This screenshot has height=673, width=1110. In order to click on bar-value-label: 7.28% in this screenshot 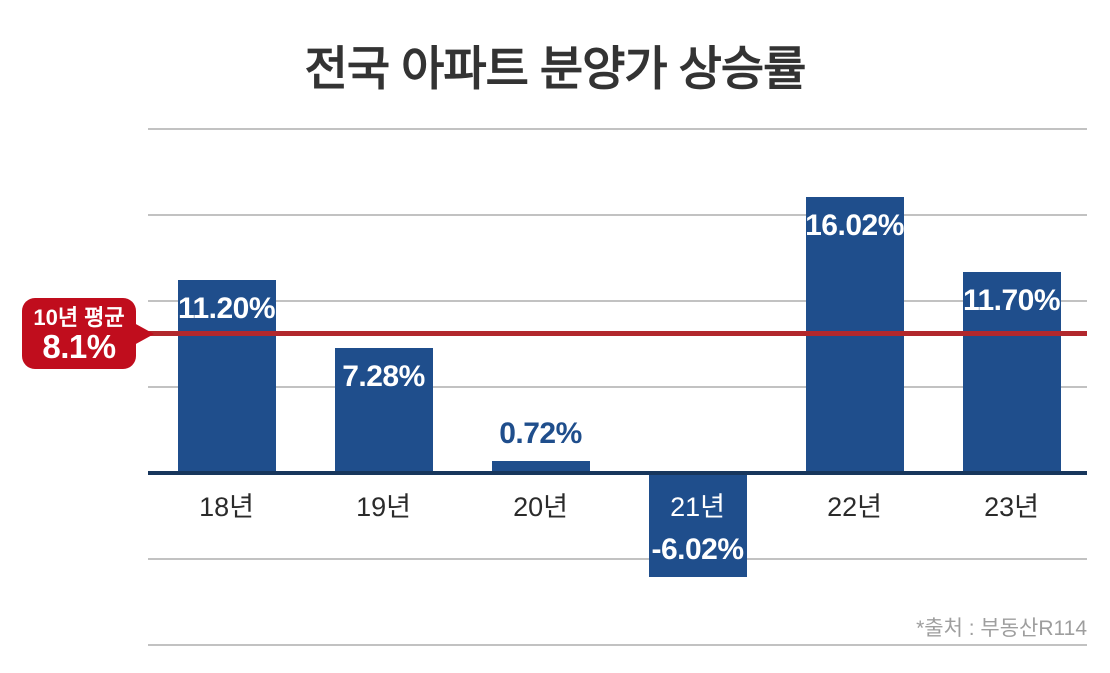, I will do `click(383, 376)`.